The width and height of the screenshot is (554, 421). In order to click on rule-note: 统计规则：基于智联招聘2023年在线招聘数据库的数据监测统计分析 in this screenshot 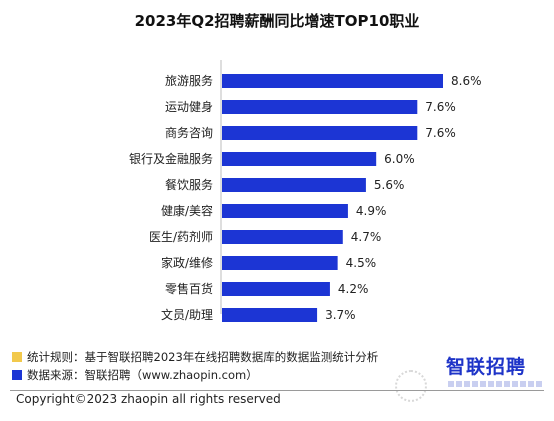, I will do `click(195, 357)`.